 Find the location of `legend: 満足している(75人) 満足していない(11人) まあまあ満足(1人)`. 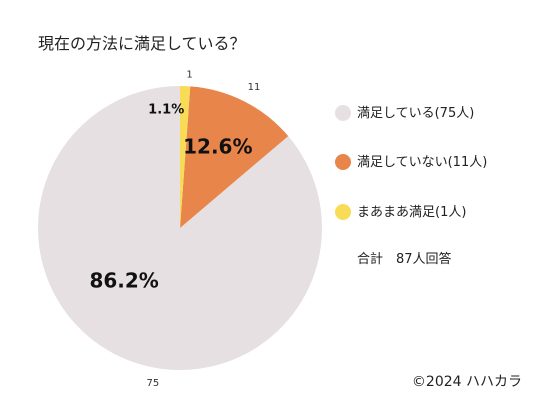

legend: 満足している(75人) 満足していない(11人) まあまあ満足(1人) is located at coordinates (411, 162).